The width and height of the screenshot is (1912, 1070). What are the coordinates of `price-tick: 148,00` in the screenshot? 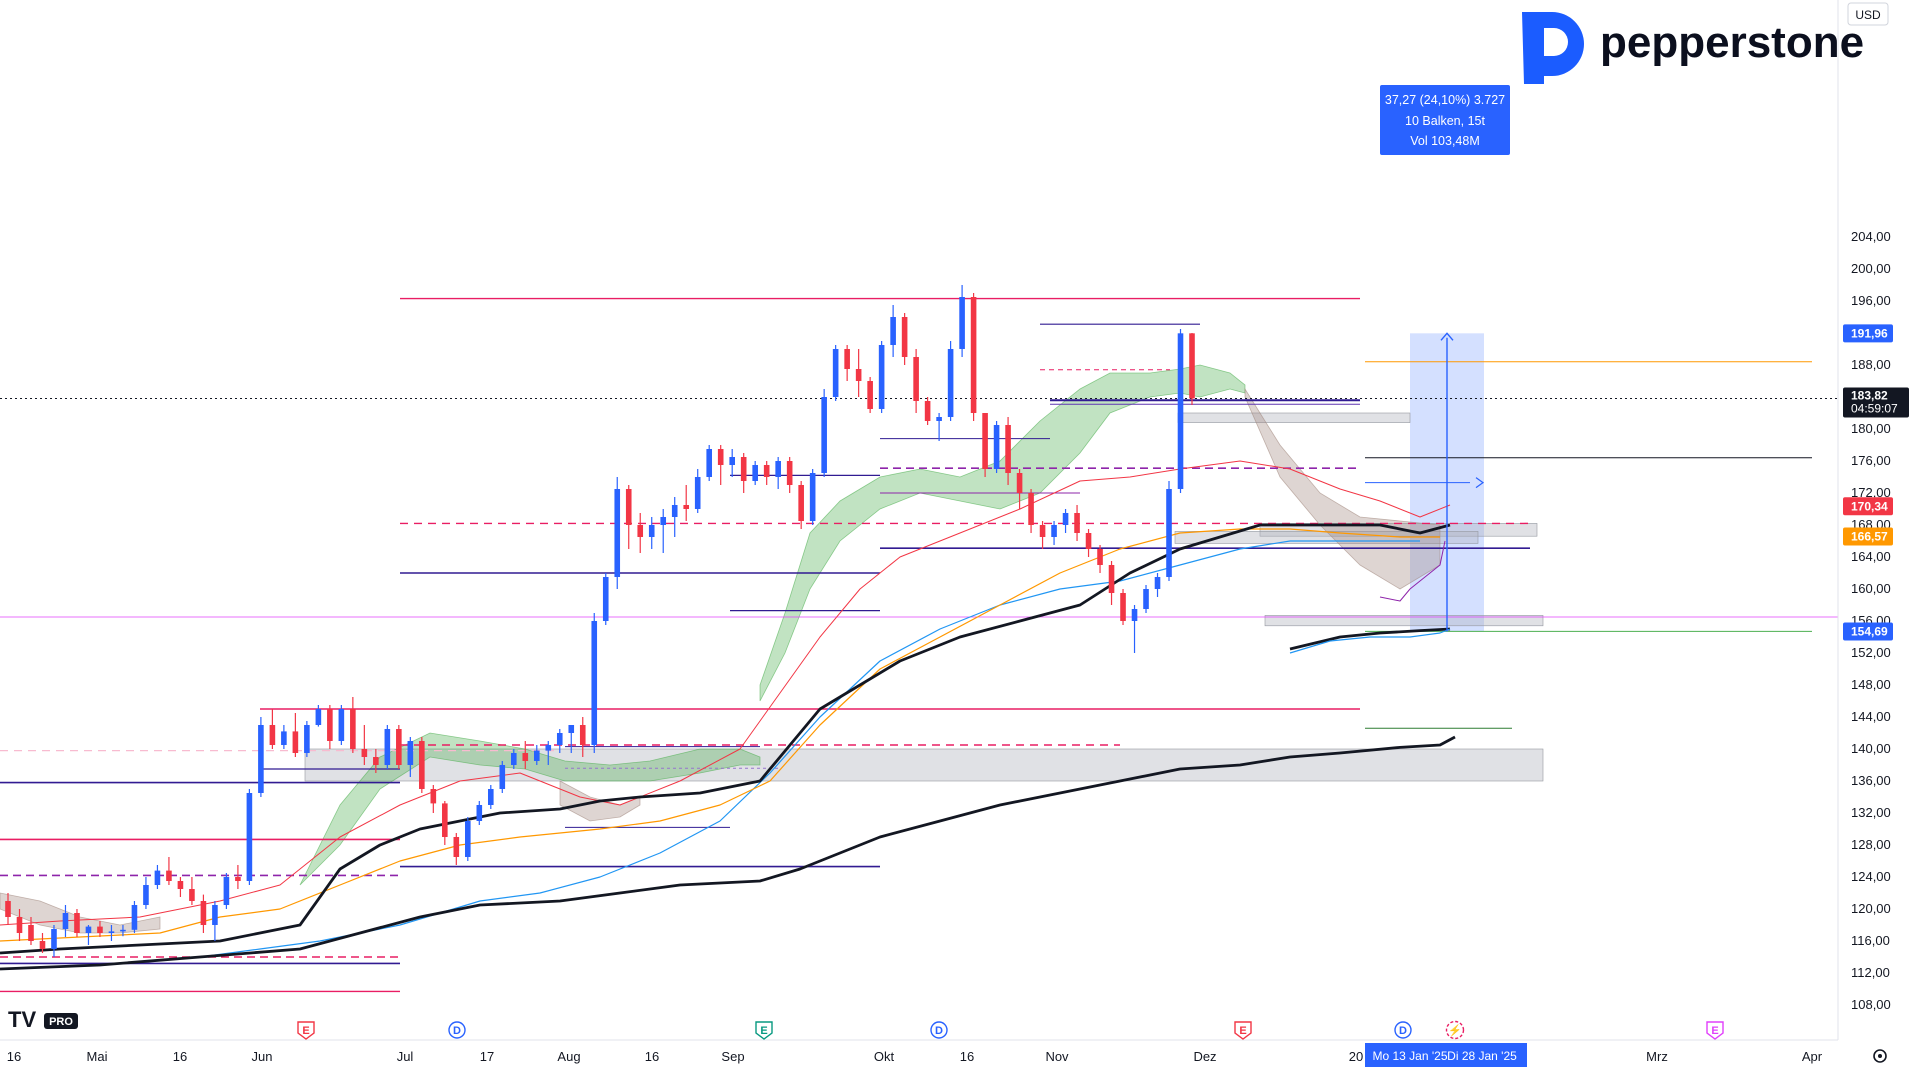 It's located at (1871, 684).